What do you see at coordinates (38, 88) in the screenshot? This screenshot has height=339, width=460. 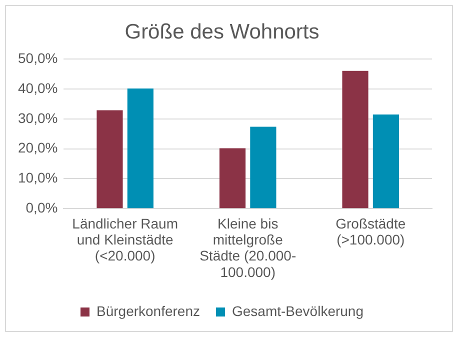 I see `y-tick-label: 40,0%` at bounding box center [38, 88].